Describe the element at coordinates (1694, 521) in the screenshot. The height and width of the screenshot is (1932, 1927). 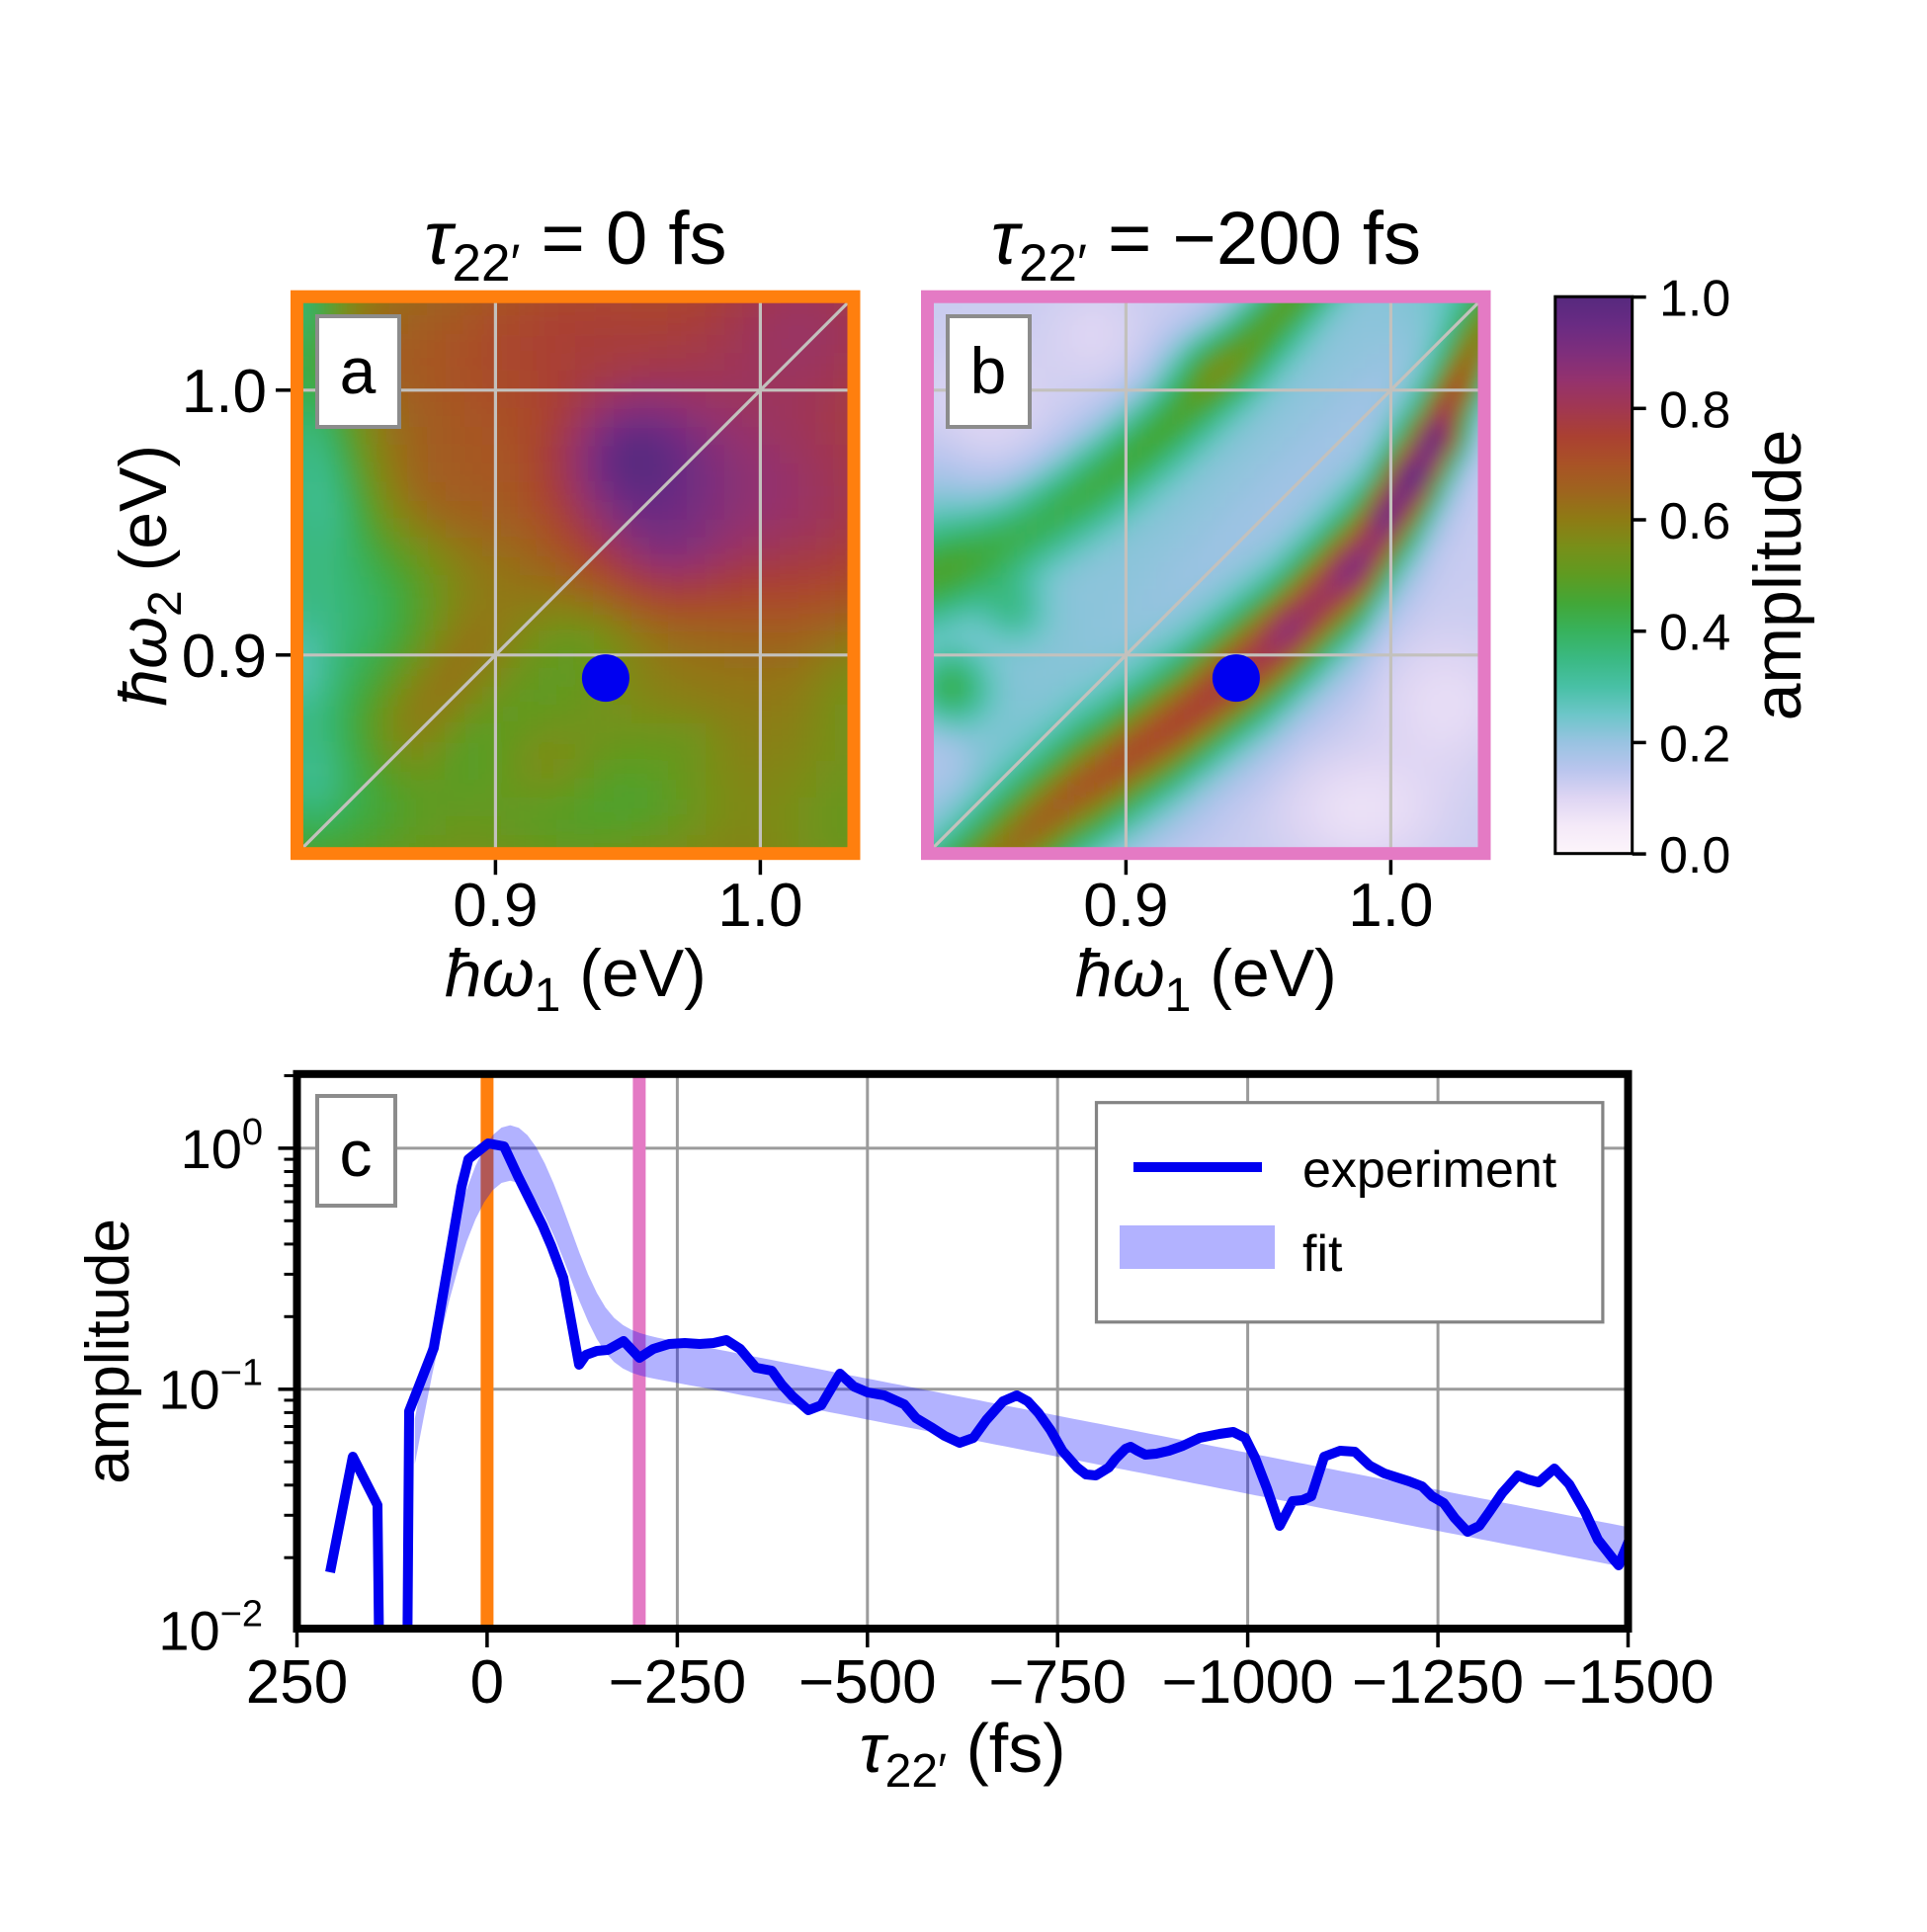
I see `svg-text: 0.6` at that location.